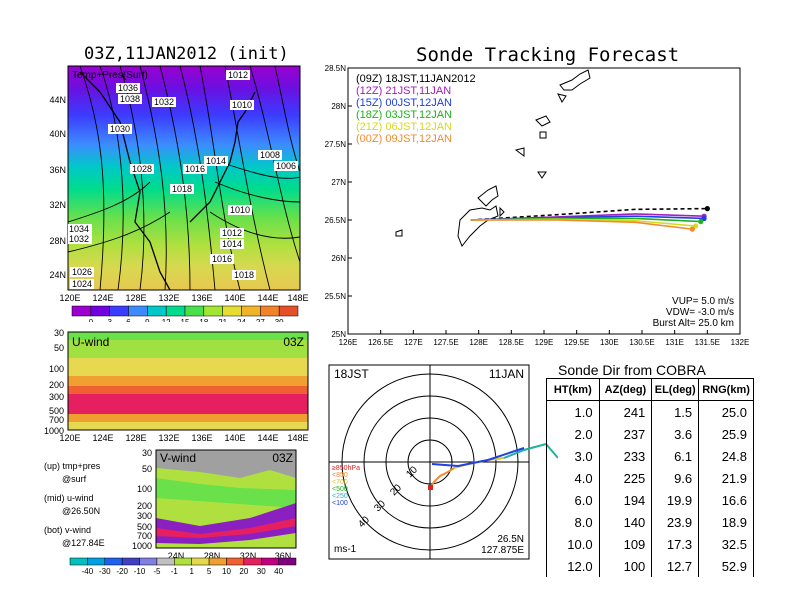  What do you see at coordinates (625, 566) in the screenshot?
I see `table-cell: 100` at bounding box center [625, 566].